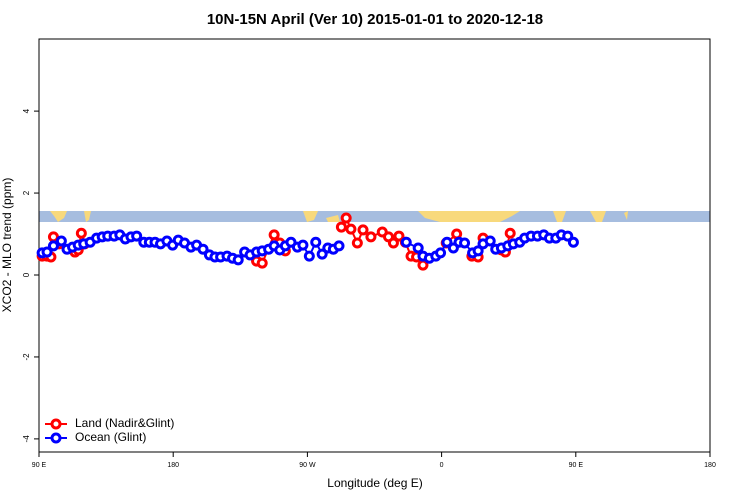  What do you see at coordinates (442, 465) in the screenshot?
I see `x-tick-label: 0` at bounding box center [442, 465].